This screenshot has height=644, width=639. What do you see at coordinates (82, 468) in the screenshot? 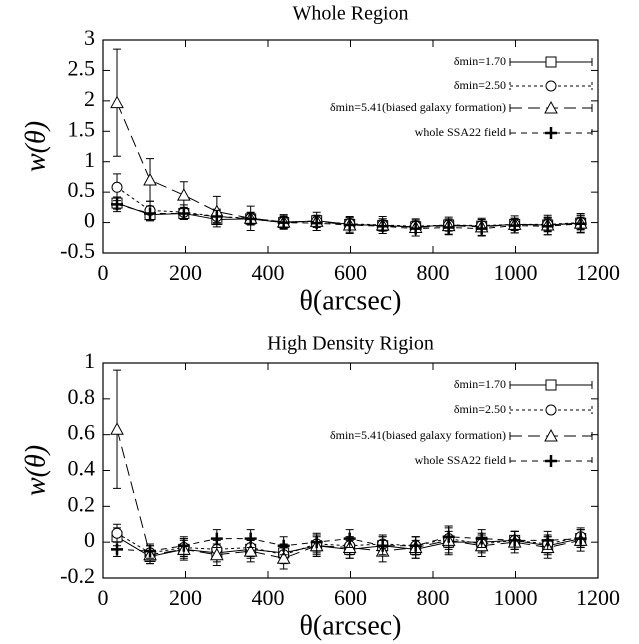
I see `y-tick-label: 0.4` at bounding box center [82, 468].